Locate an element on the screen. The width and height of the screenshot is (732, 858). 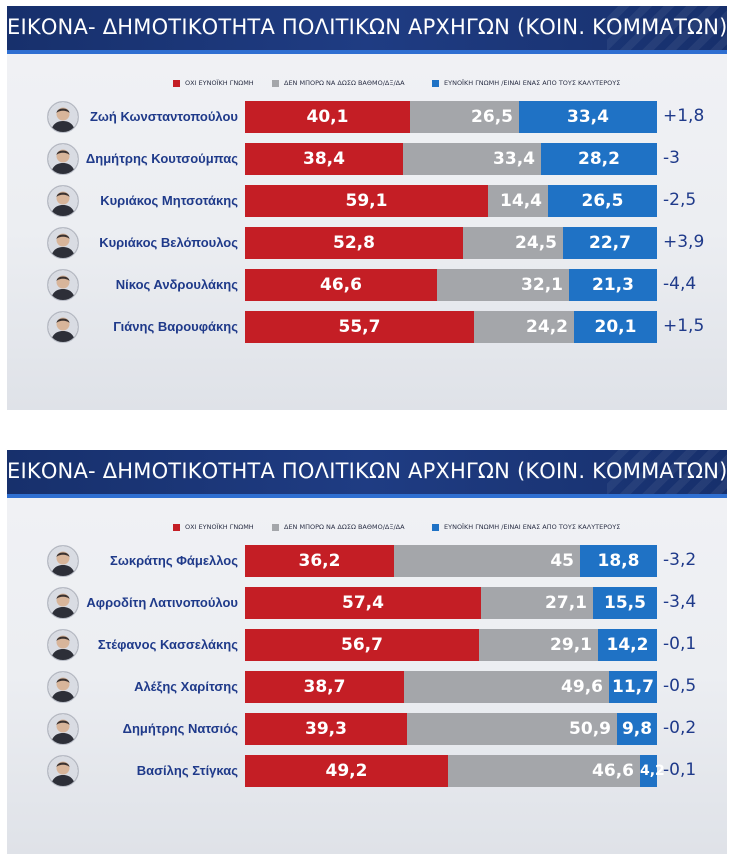
bar-segment-neg: 49,2 is located at coordinates (346, 771).